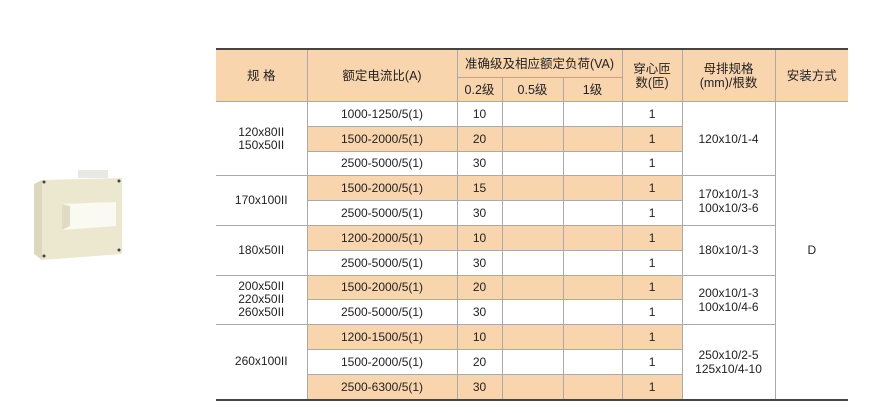  What do you see at coordinates (728, 75) in the screenshot?
I see `header-busbar: 母排规格(mm)/根数` at bounding box center [728, 75].